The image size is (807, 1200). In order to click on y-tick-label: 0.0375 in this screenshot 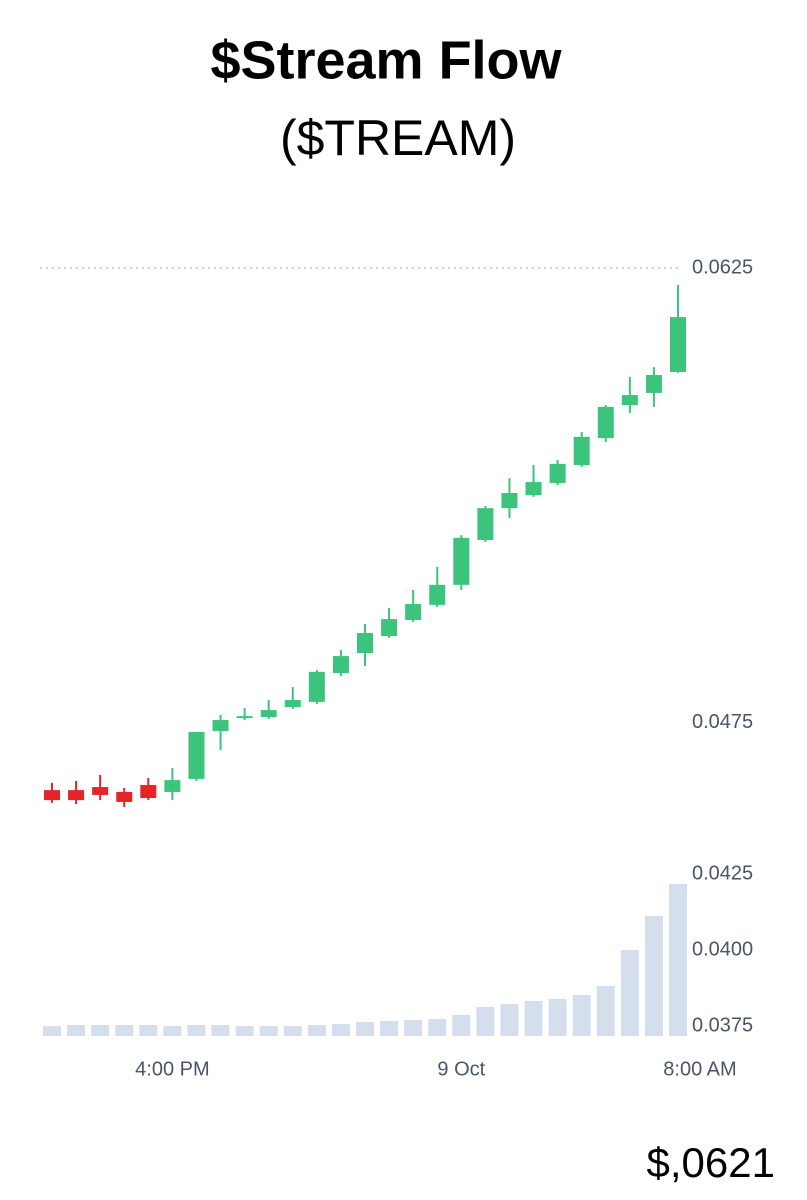, I will do `click(722, 1025)`.